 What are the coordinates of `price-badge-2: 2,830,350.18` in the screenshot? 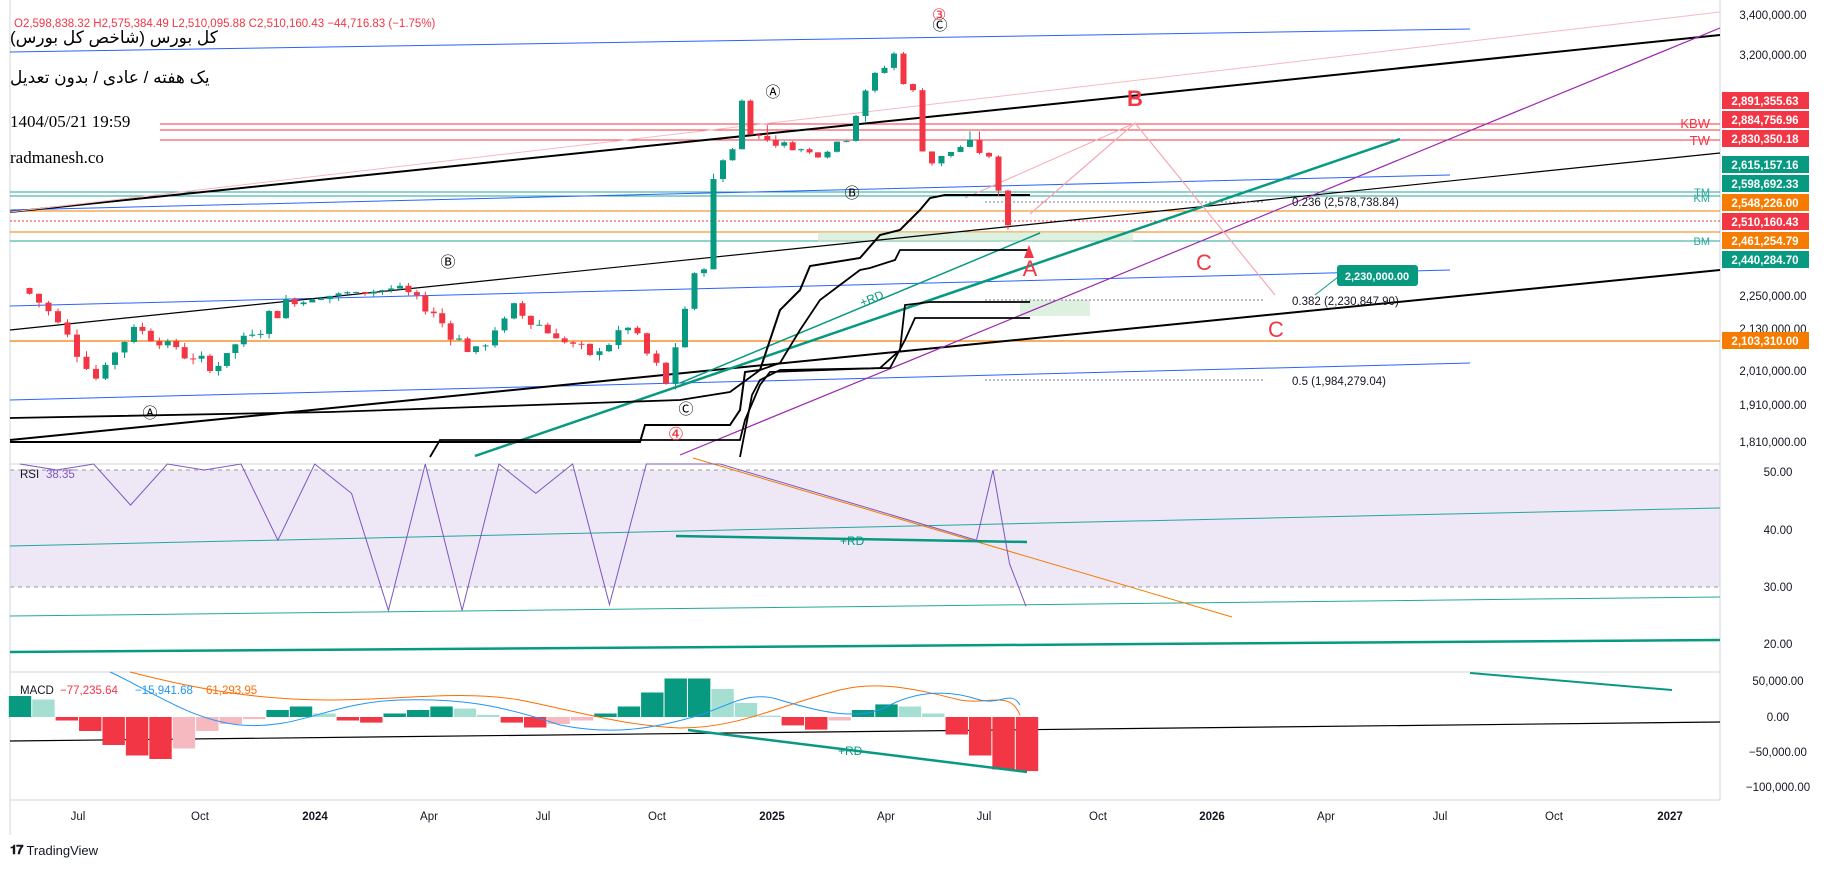 It's located at (1765, 140).